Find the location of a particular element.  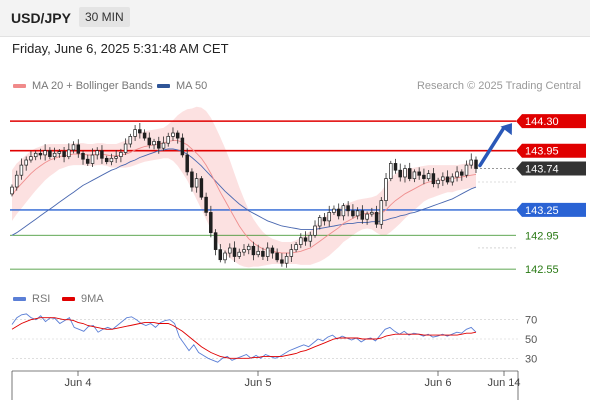

legend-9ma: 9MA is located at coordinates (83, 299).